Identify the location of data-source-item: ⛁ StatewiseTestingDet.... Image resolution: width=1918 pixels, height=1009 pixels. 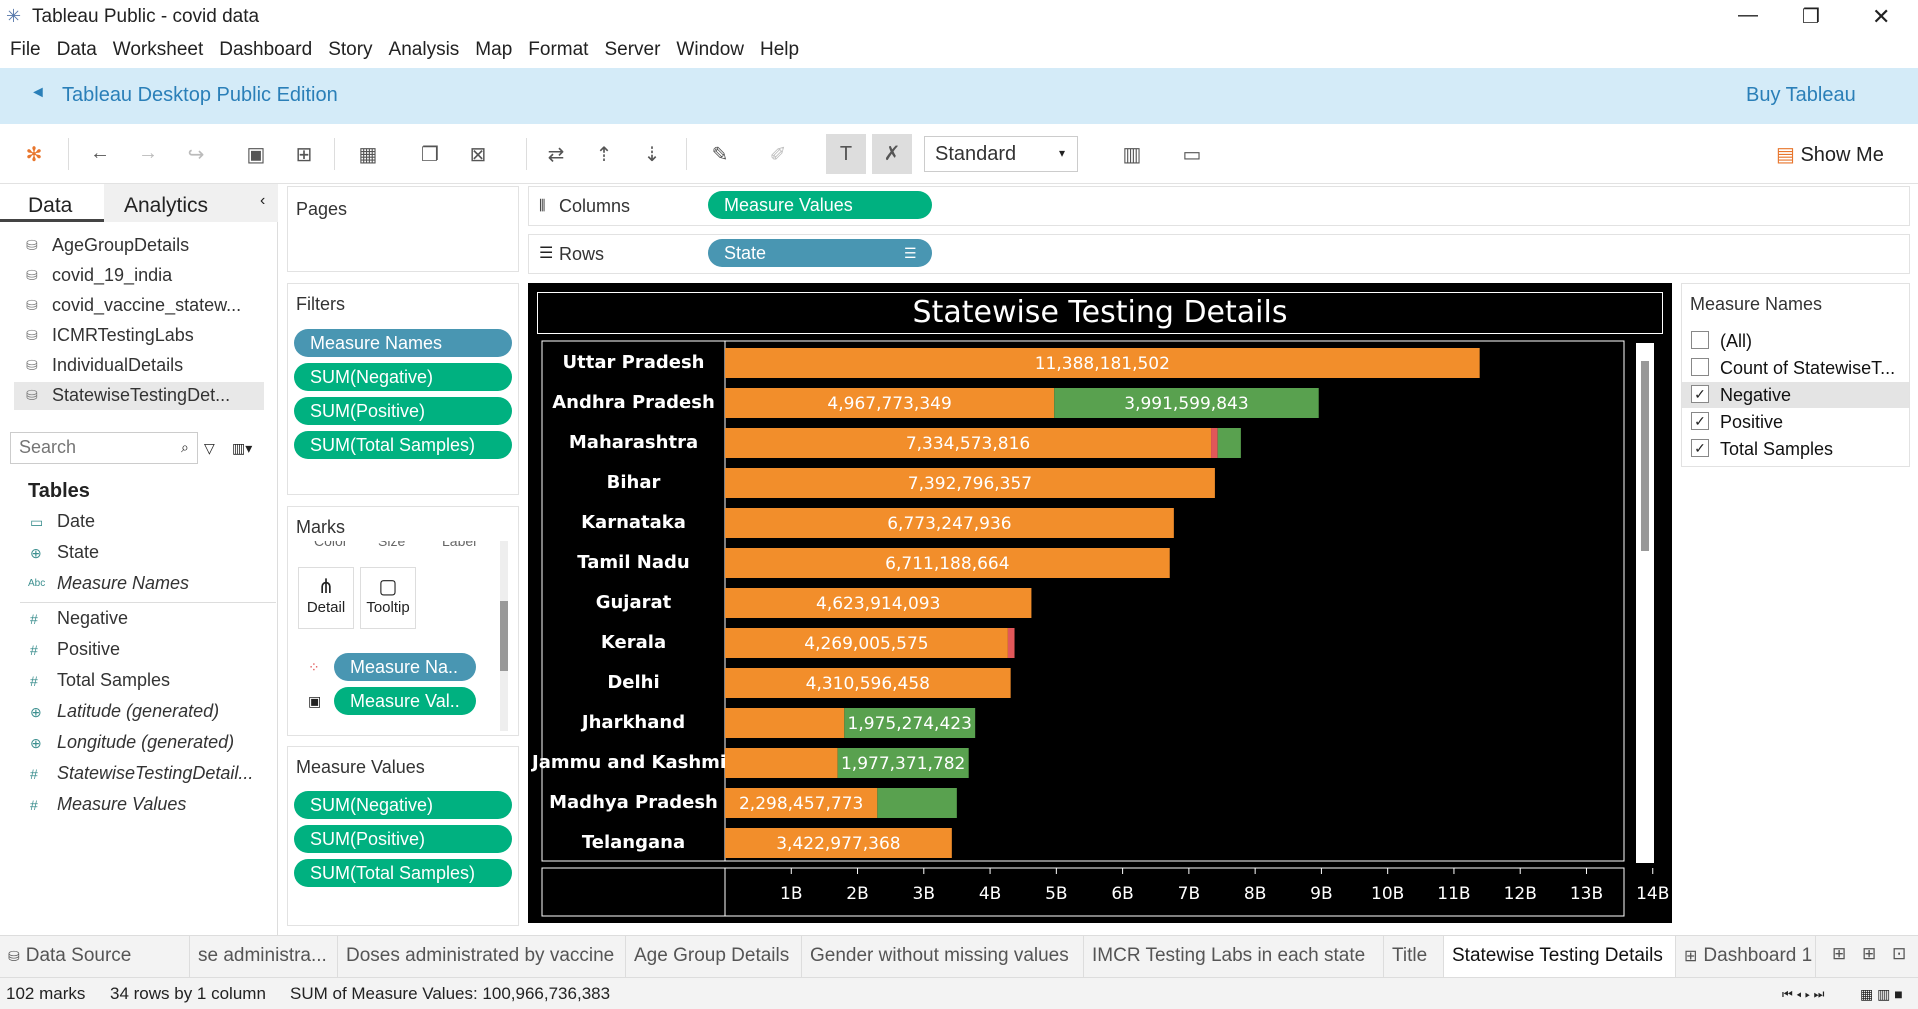
(139, 396).